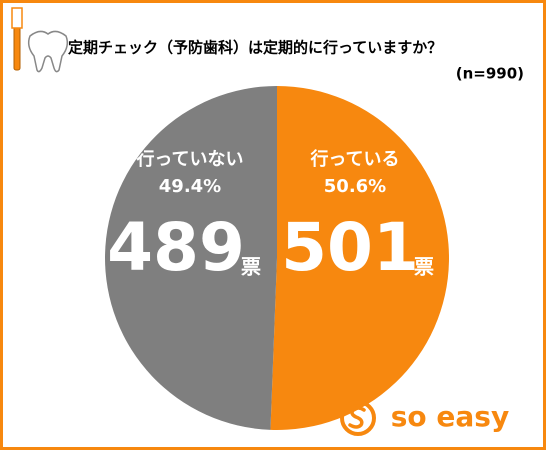  I want to click on logo: so easy, so click(424, 418).